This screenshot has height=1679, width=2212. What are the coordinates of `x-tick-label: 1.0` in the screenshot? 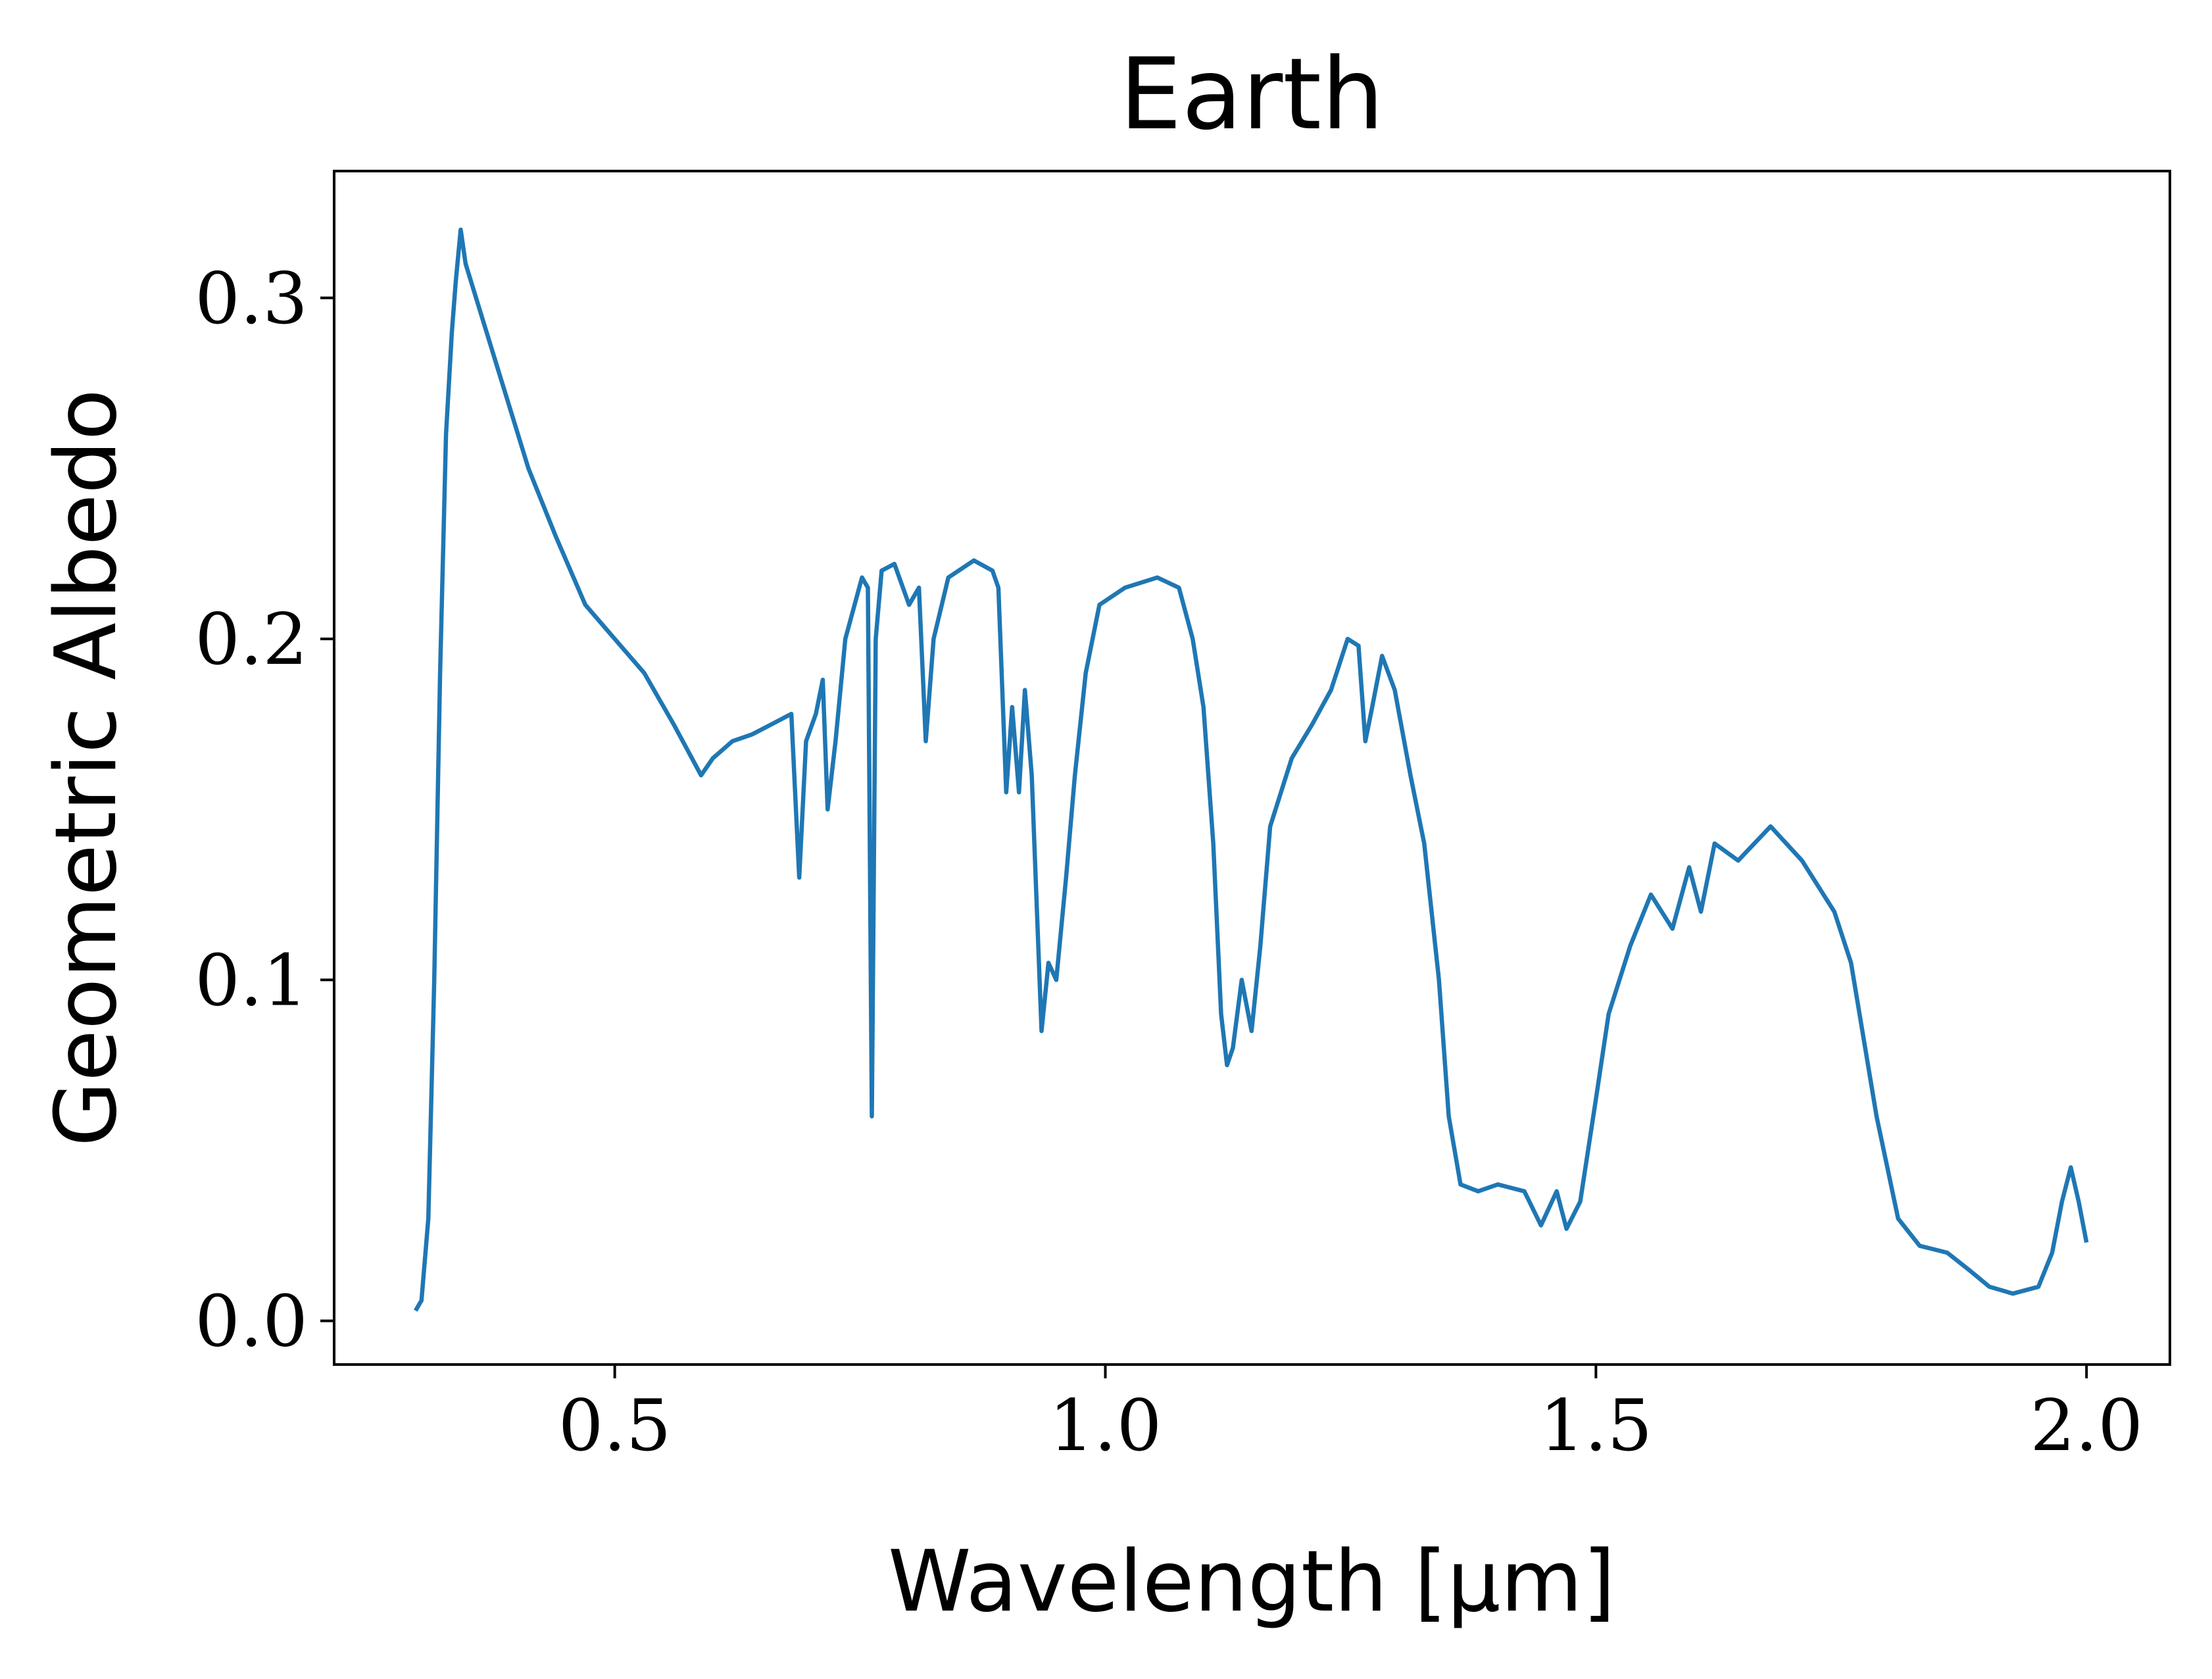 It's located at (1105, 1426).